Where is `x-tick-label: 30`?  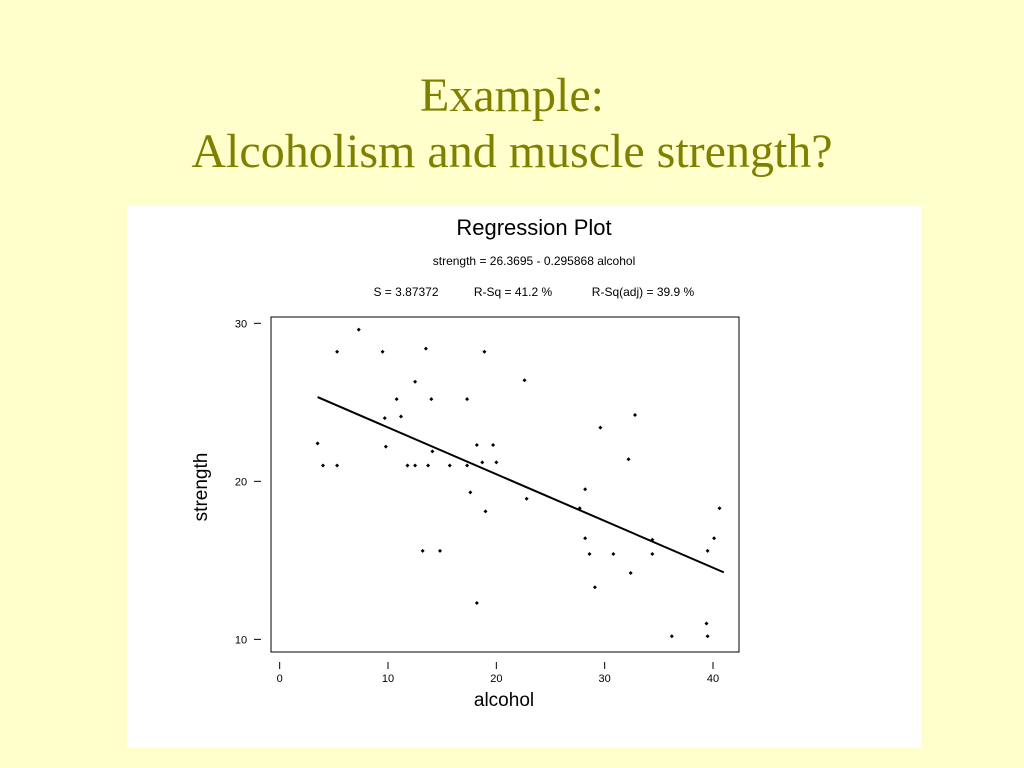
x-tick-label: 30 is located at coordinates (605, 679).